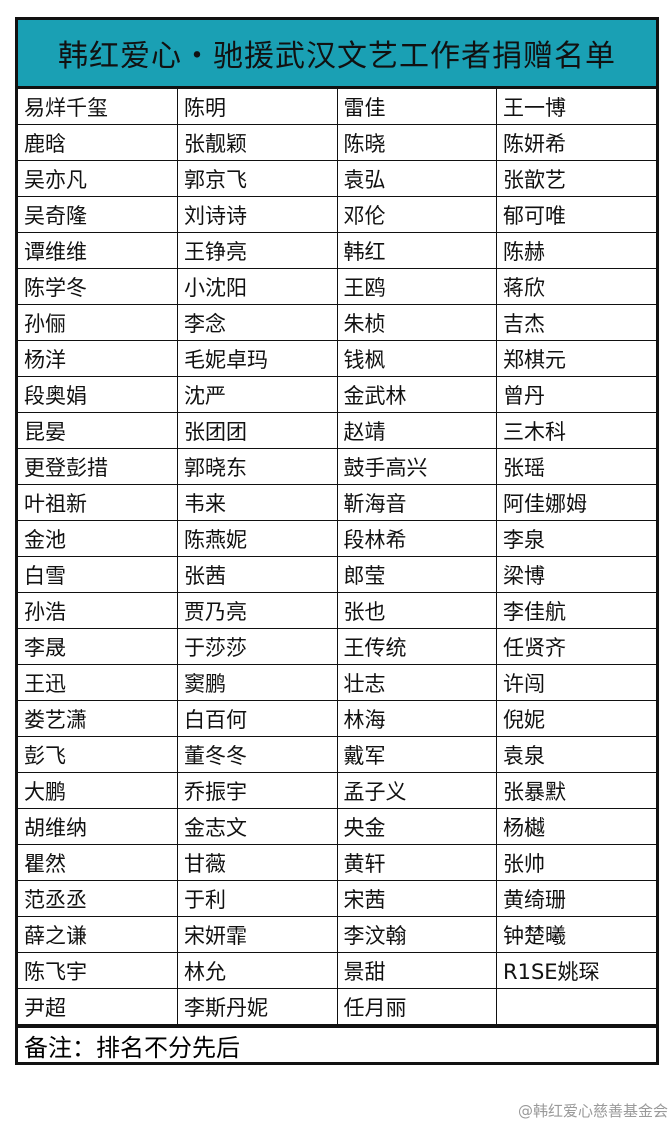 The width and height of the screenshot is (672, 1130). I want to click on name-cell: 贾乃亮, so click(257, 610).